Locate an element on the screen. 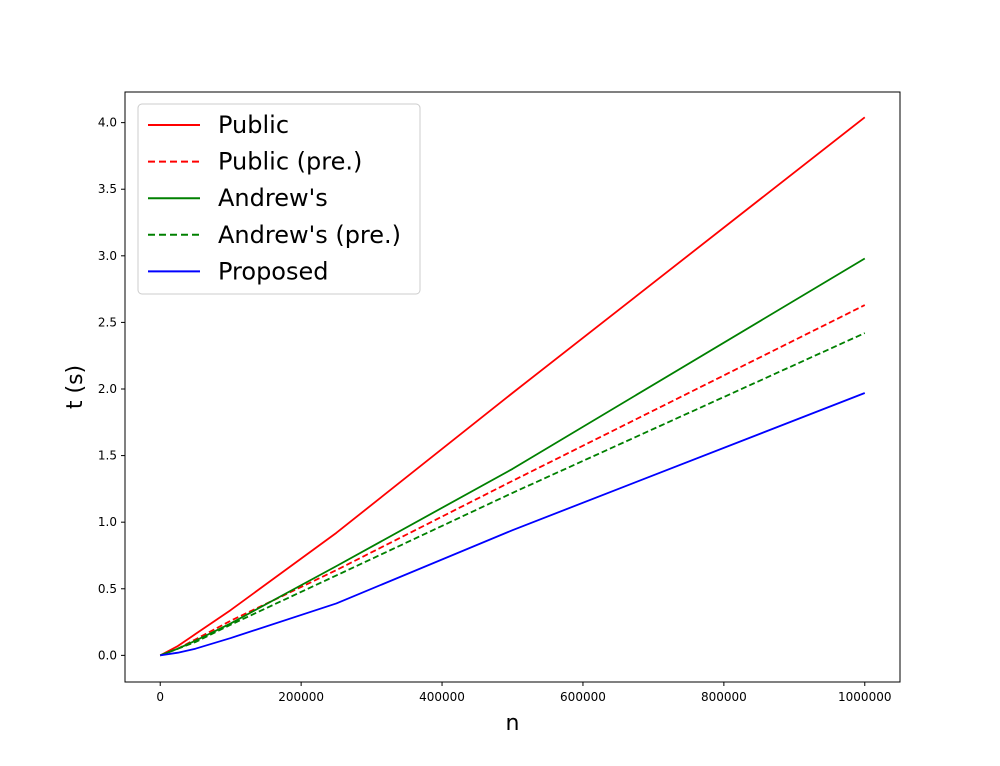 This screenshot has width=1000, height=766. legend-entry-label: Public (pre.) is located at coordinates (290, 162).